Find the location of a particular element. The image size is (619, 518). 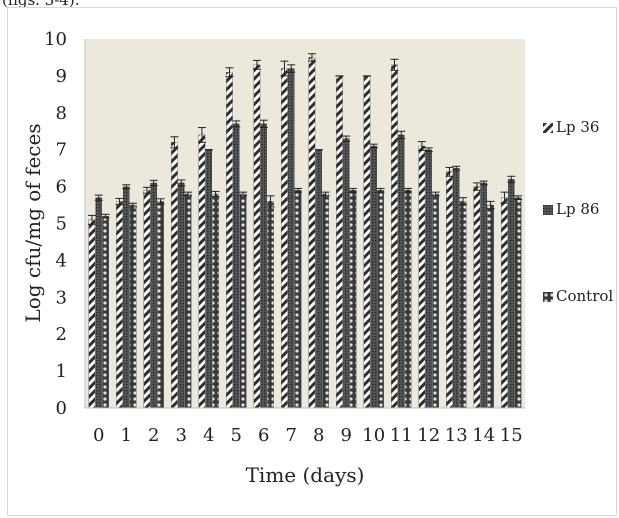

x-tick-label: 9 is located at coordinates (346, 435).